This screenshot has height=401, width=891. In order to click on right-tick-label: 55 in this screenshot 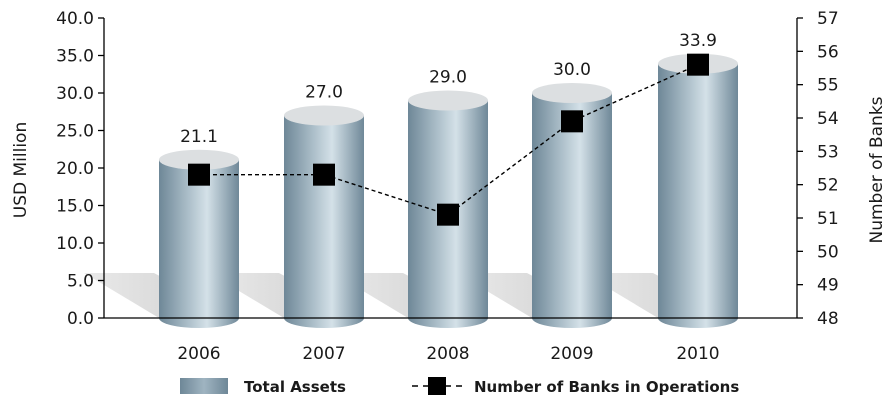, I will do `click(828, 86)`.